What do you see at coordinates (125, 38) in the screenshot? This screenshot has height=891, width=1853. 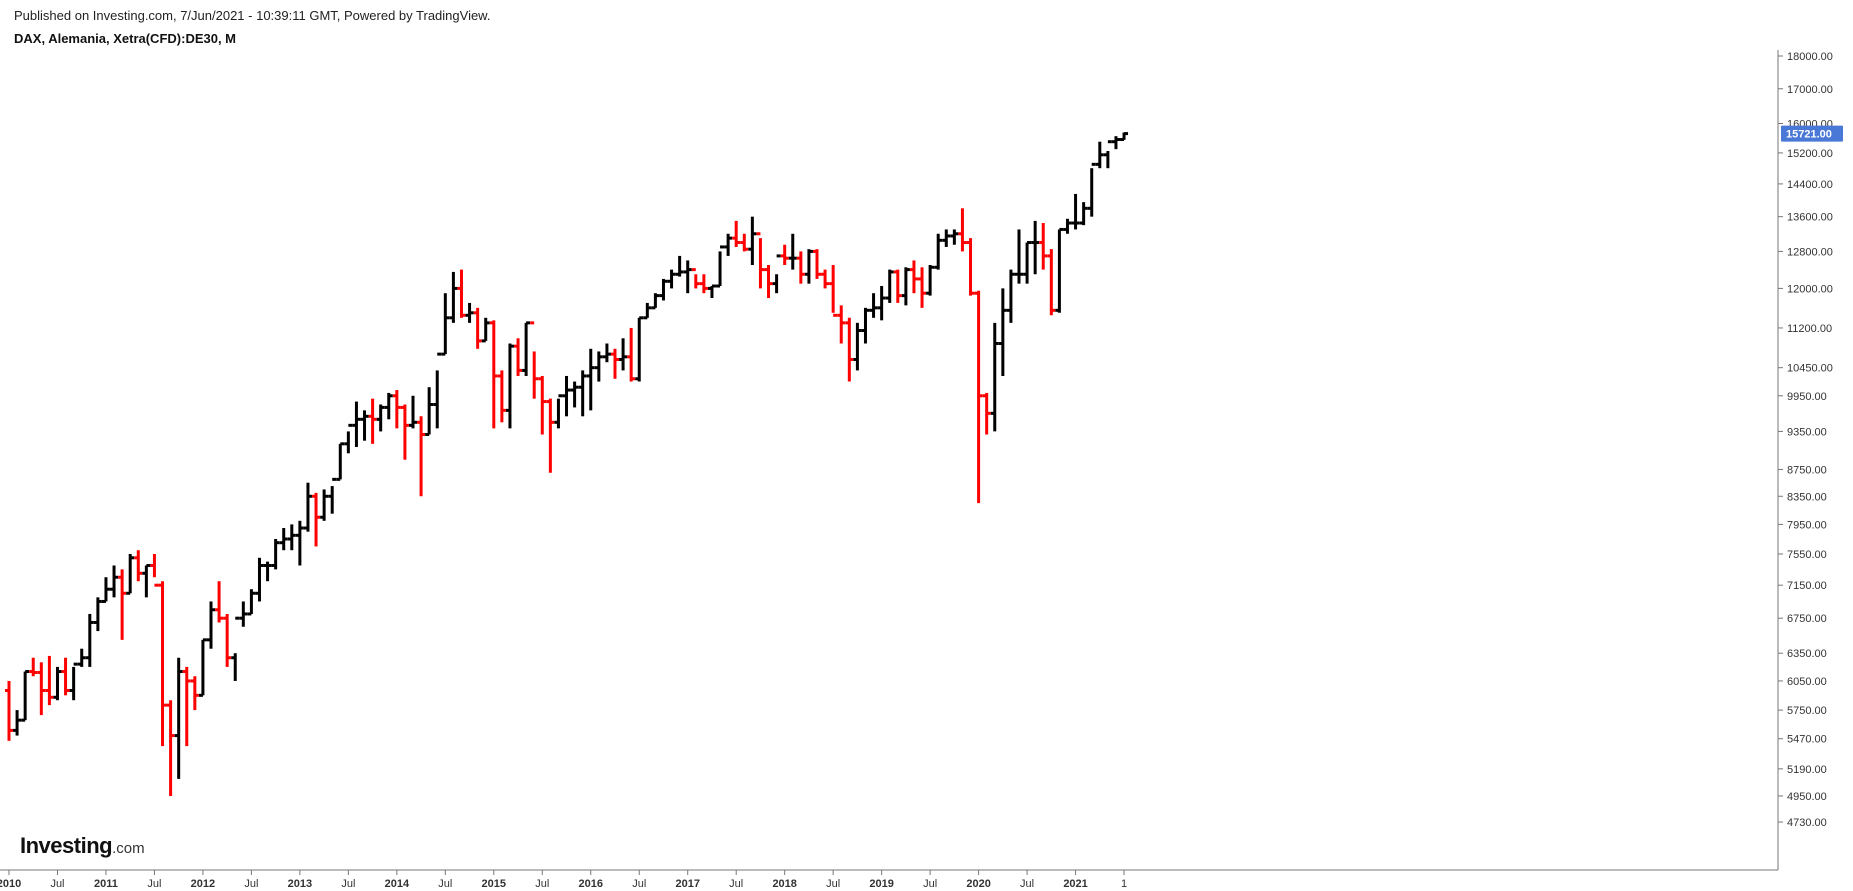 I see `instrument-title: DAX, Alemania, Xetra(CFD):DE30, M` at bounding box center [125, 38].